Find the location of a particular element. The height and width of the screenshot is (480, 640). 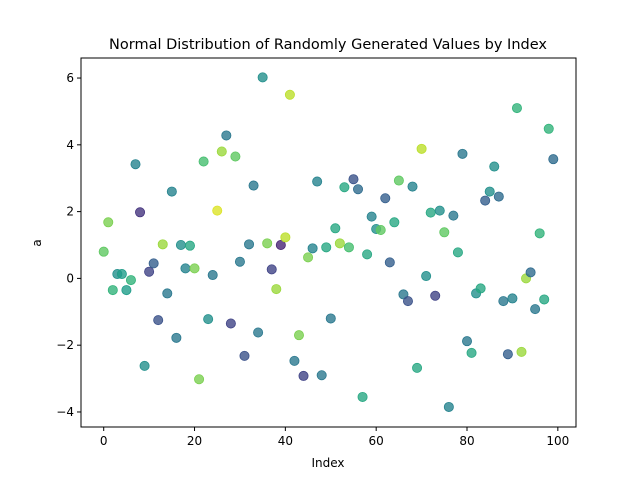

y-tick-label: −4 is located at coordinates (65, 412).